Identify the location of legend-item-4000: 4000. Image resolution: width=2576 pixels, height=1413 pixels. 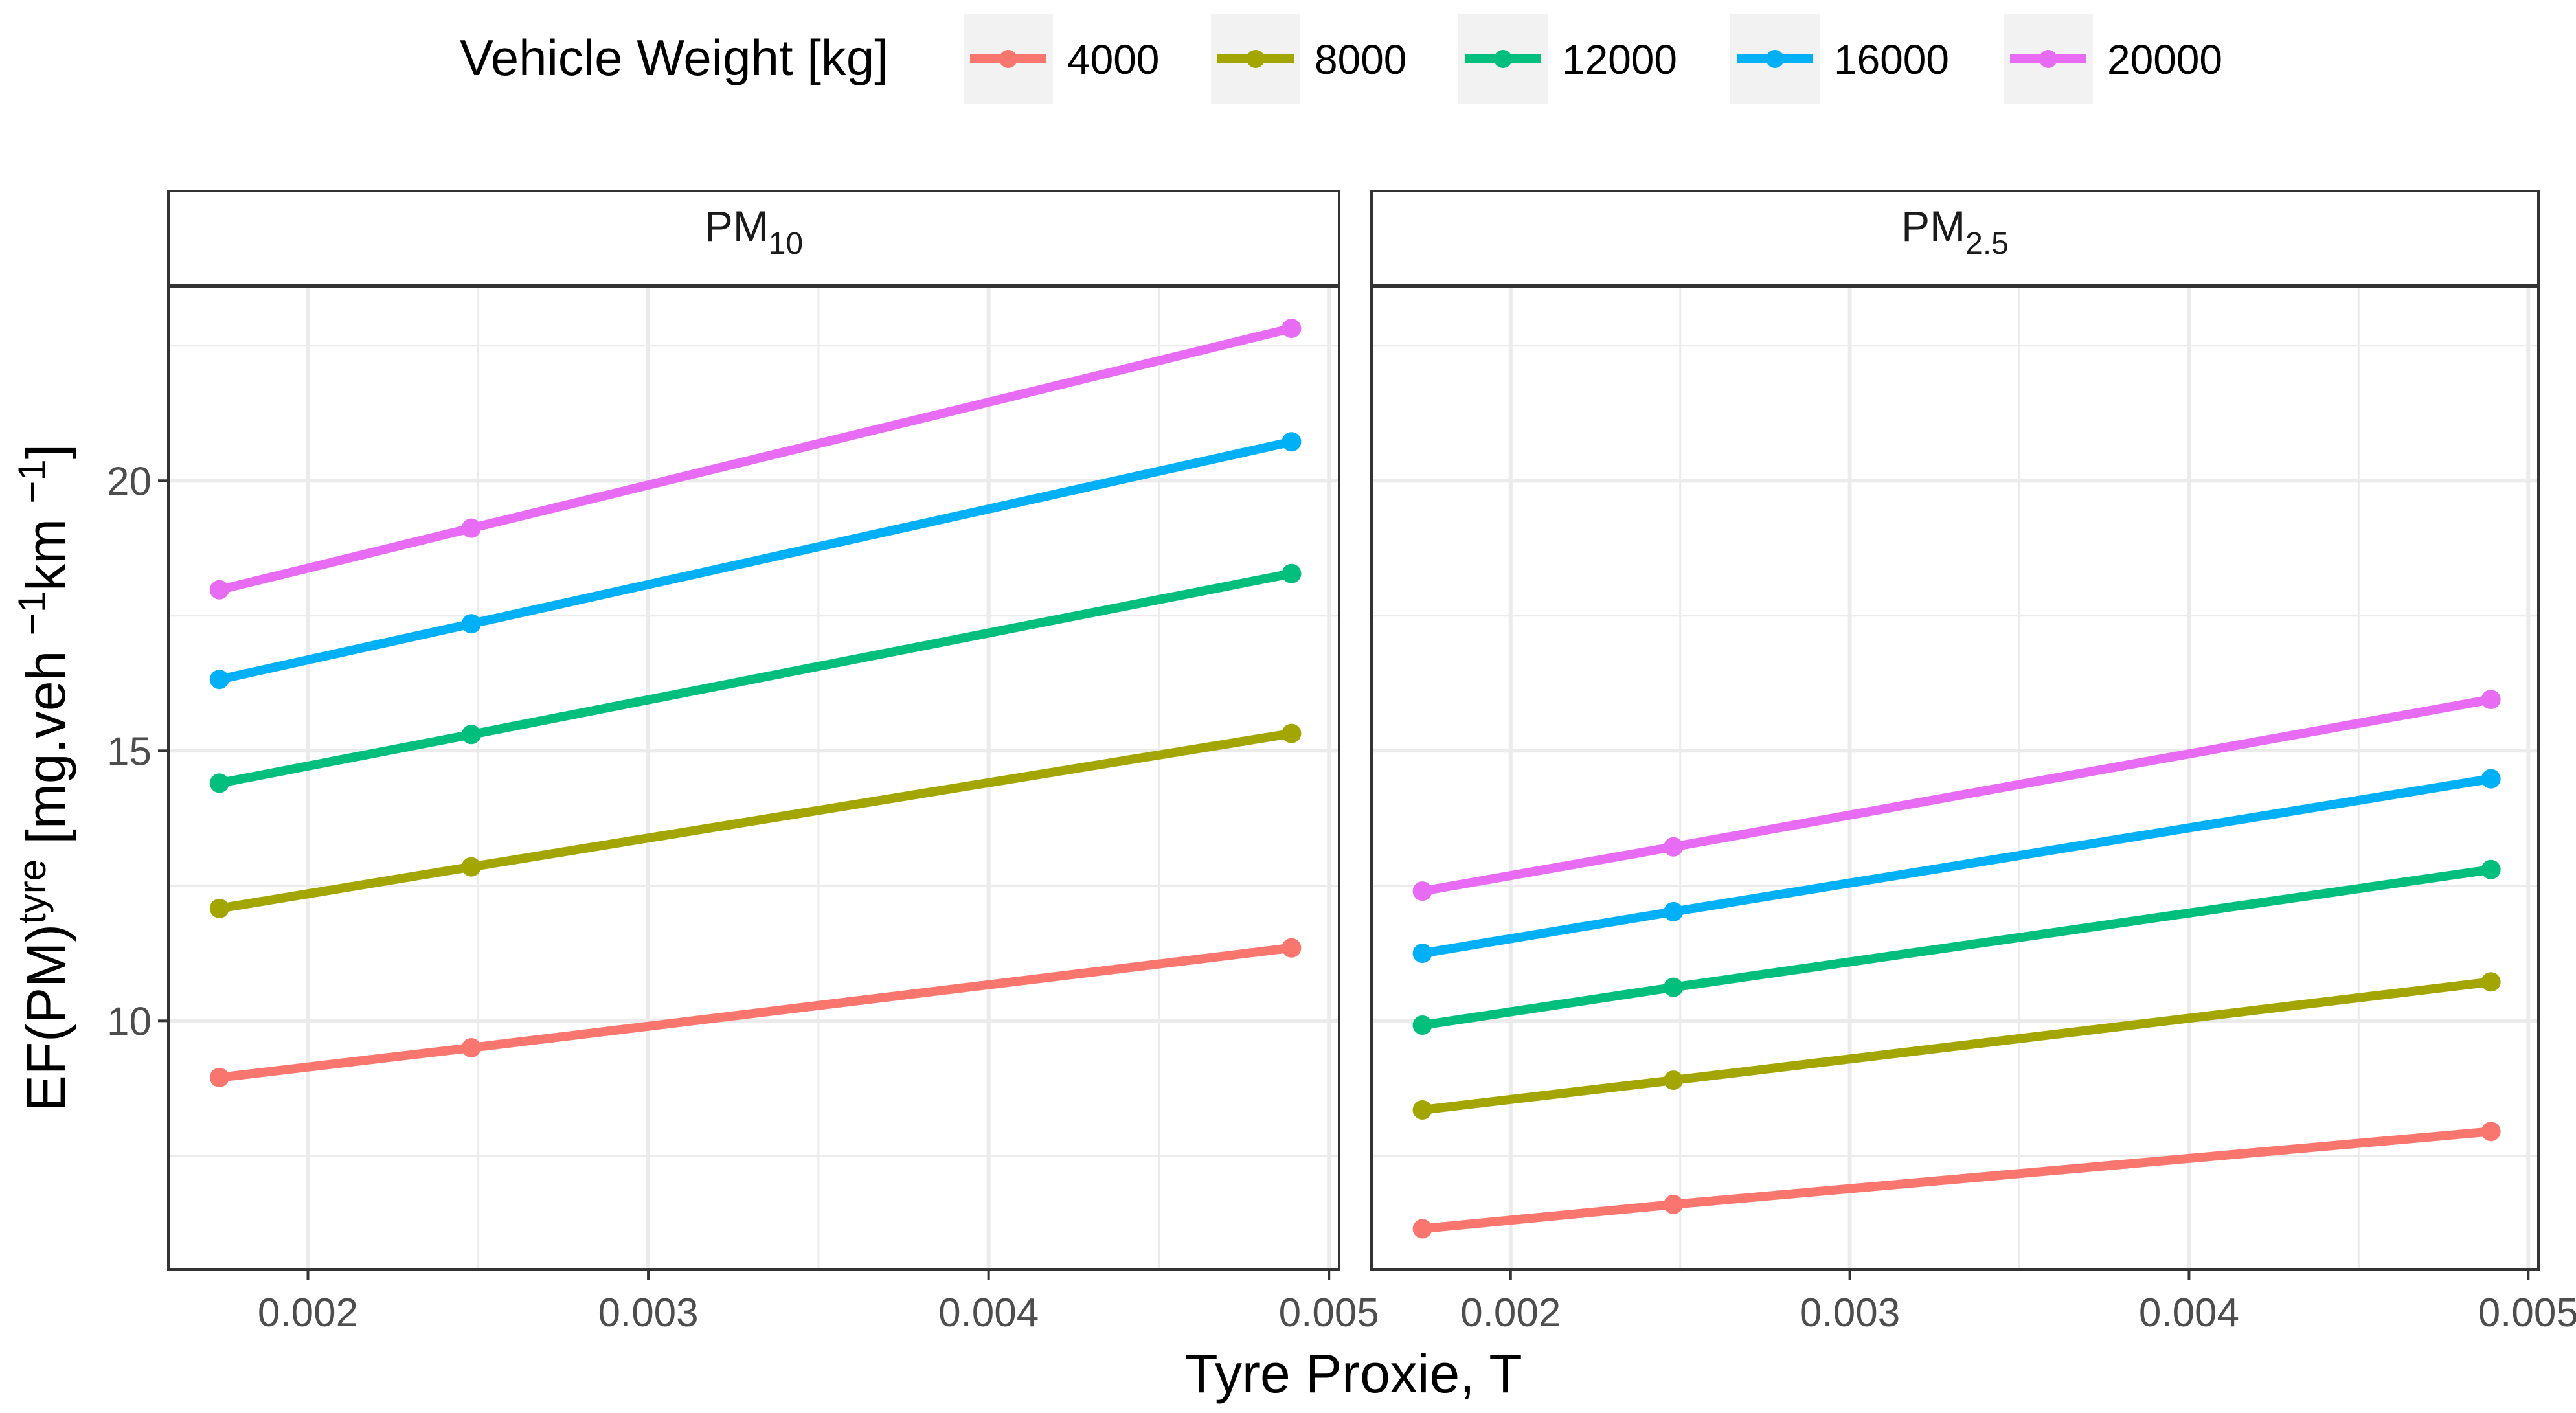
(1061, 59).